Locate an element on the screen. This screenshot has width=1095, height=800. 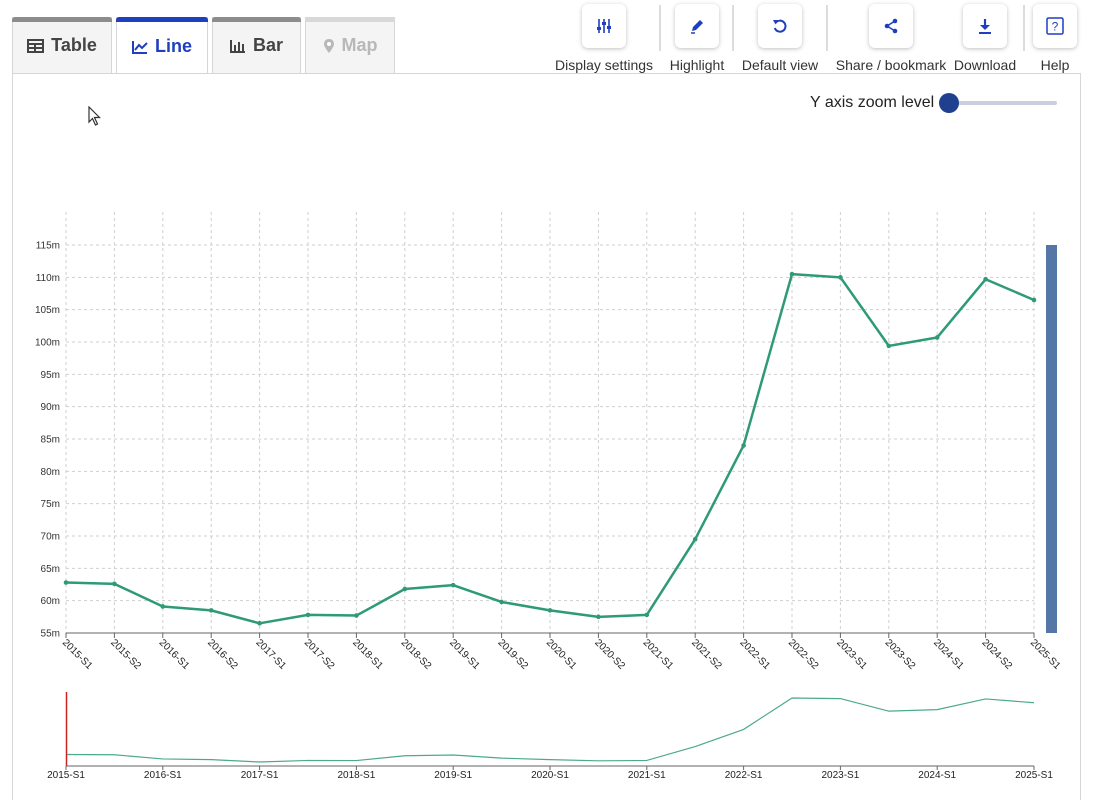
bar-chart-icon is located at coordinates (237, 46).